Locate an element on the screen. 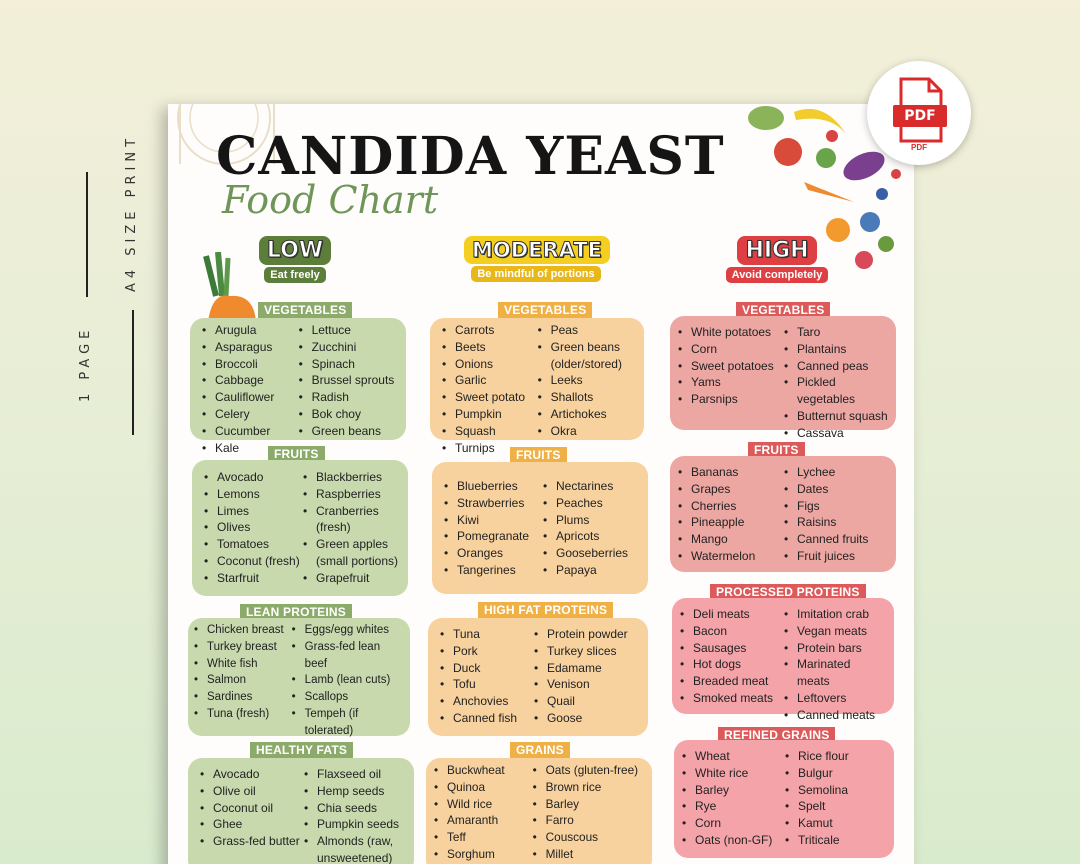  list-item: Peas is located at coordinates (586, 330).